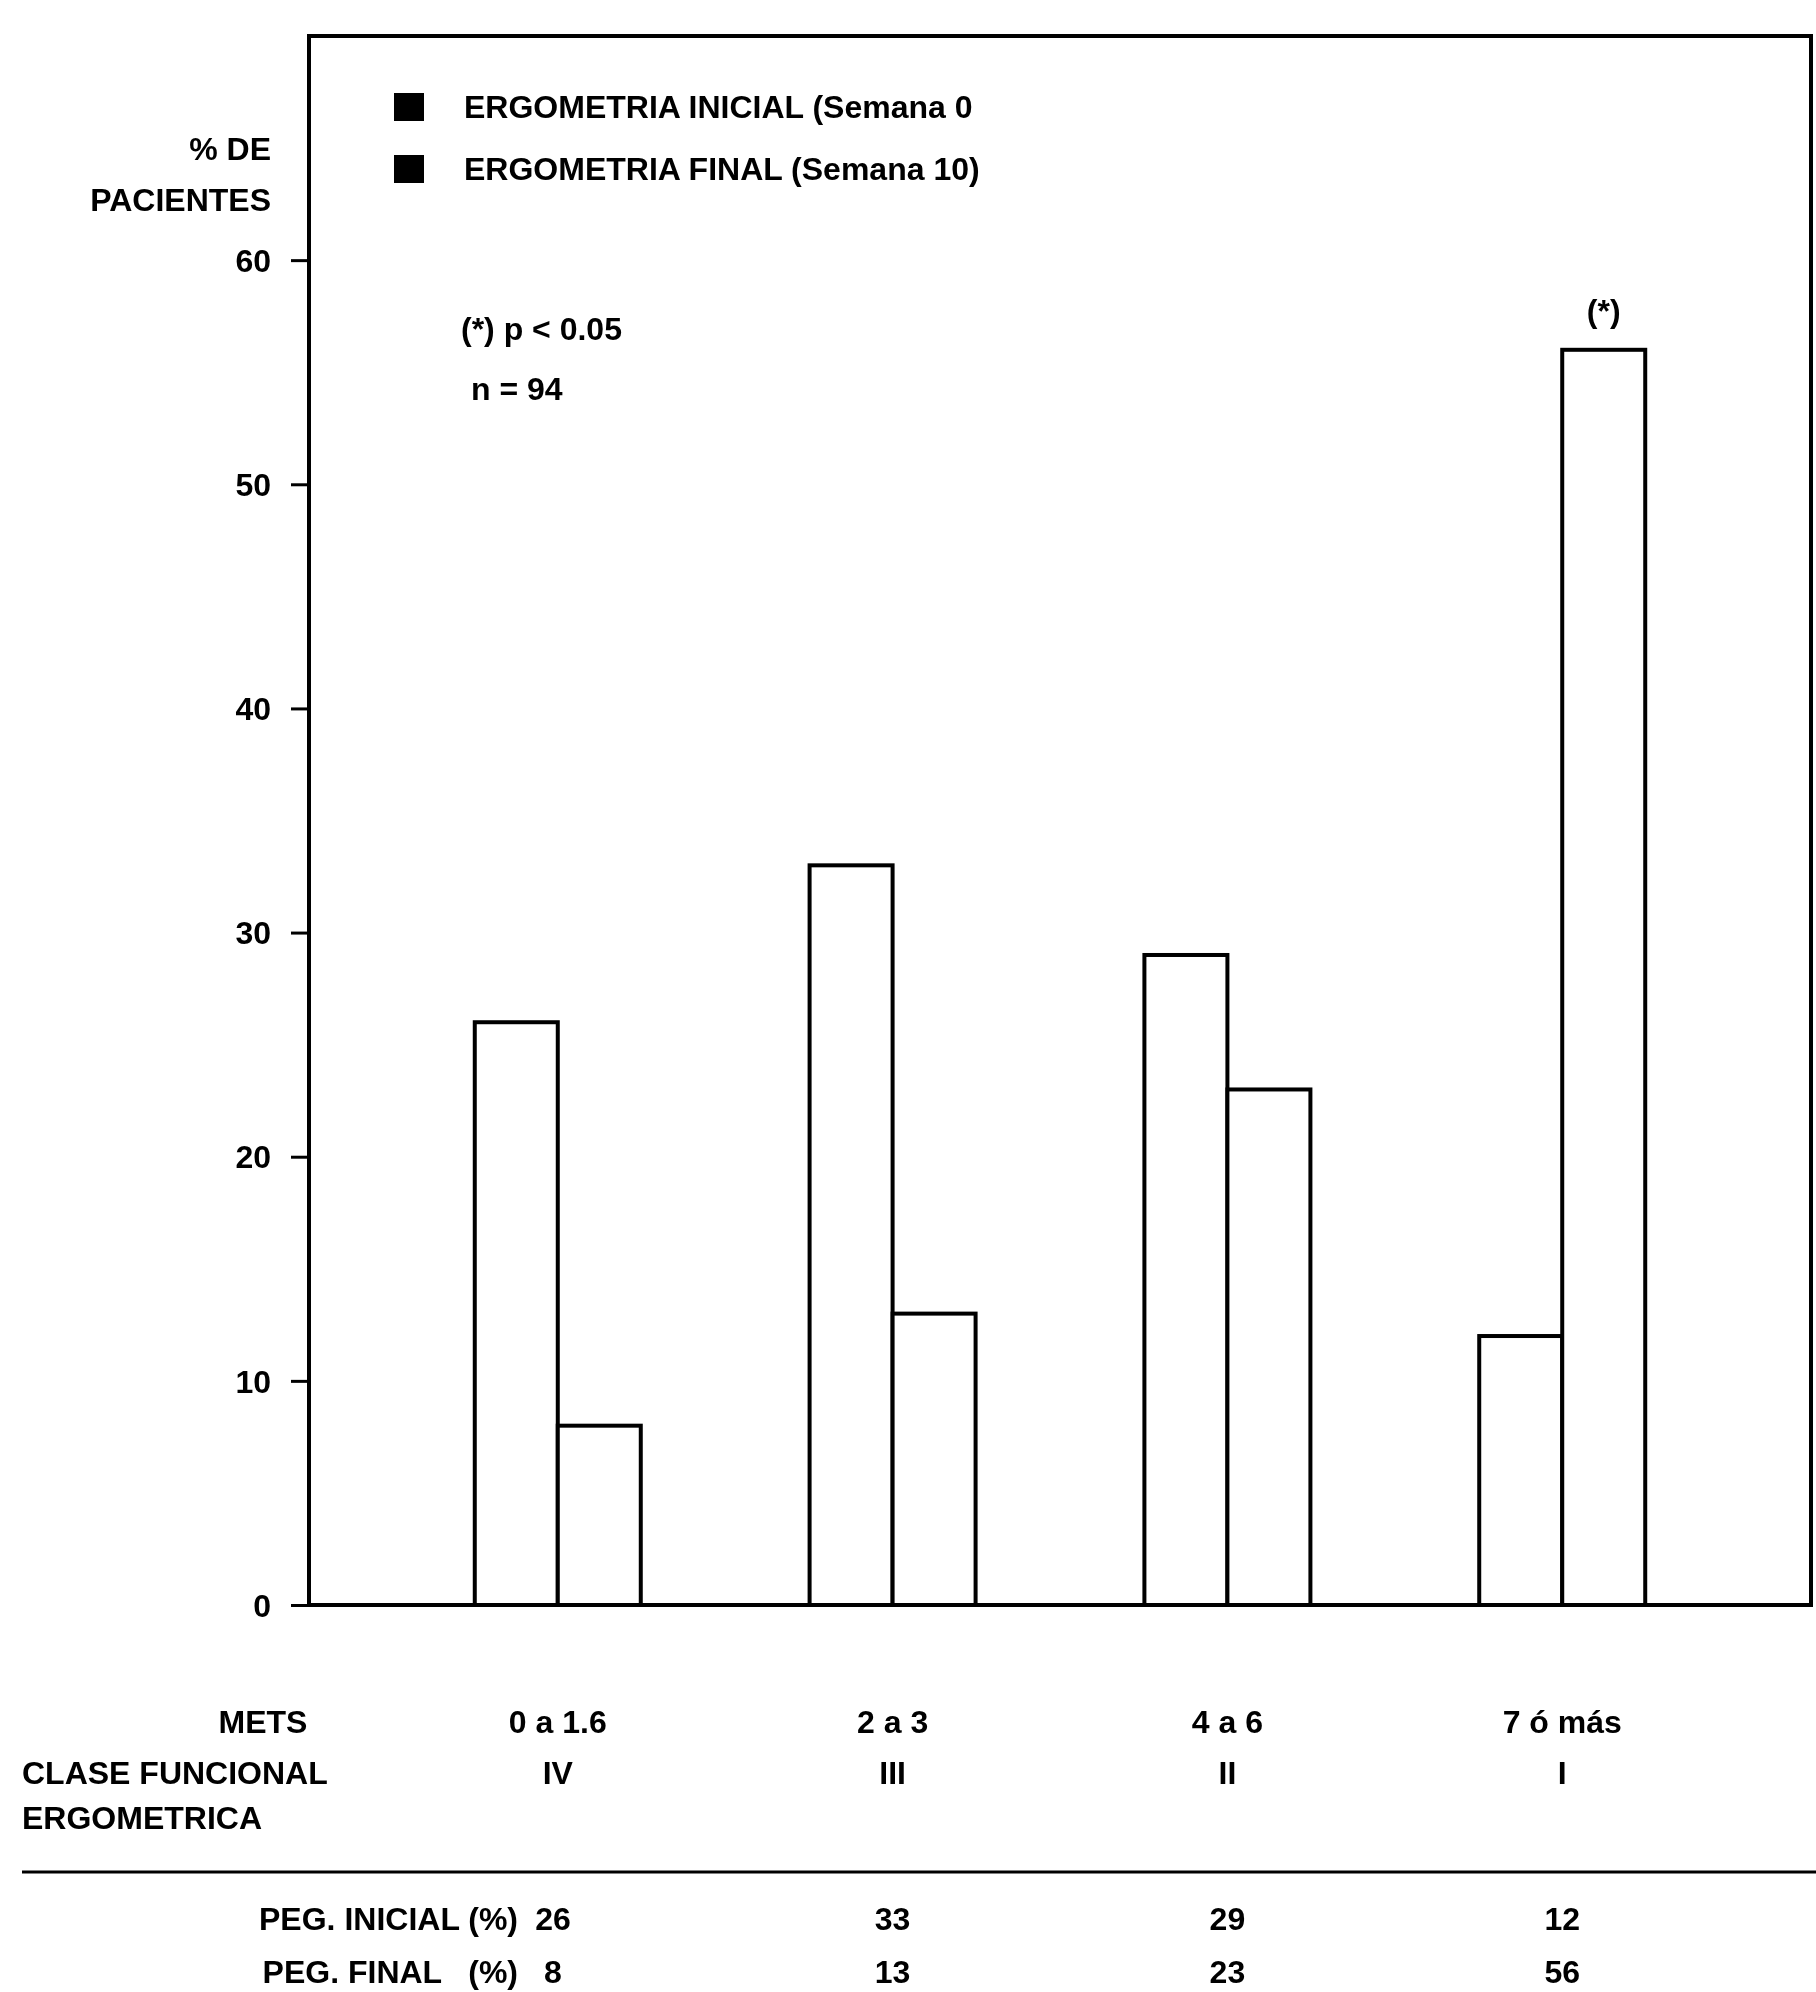  What do you see at coordinates (253, 1157) in the screenshot?
I see `y-tick-label: 20` at bounding box center [253, 1157].